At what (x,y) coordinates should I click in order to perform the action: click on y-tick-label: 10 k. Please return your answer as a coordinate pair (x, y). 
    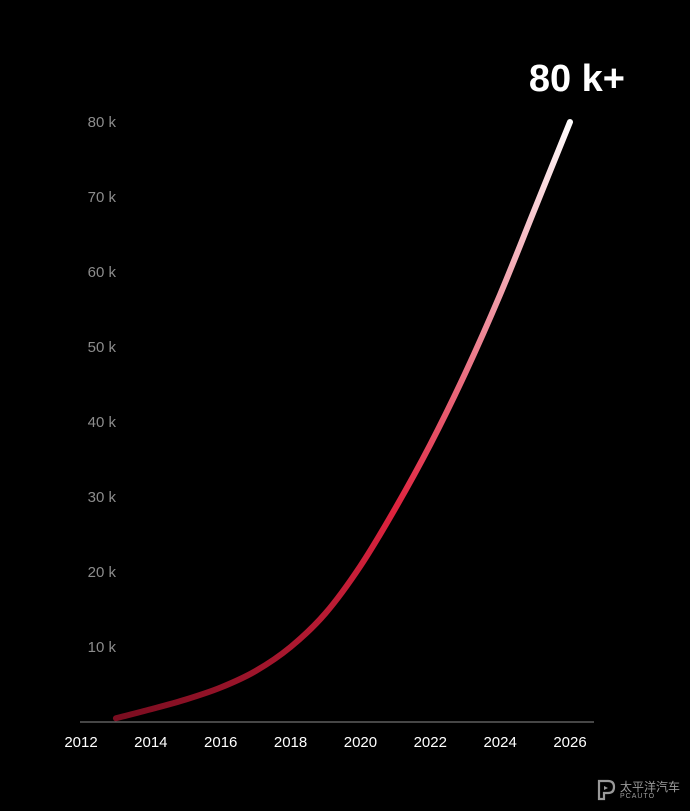
    Looking at the image, I should click on (102, 647).